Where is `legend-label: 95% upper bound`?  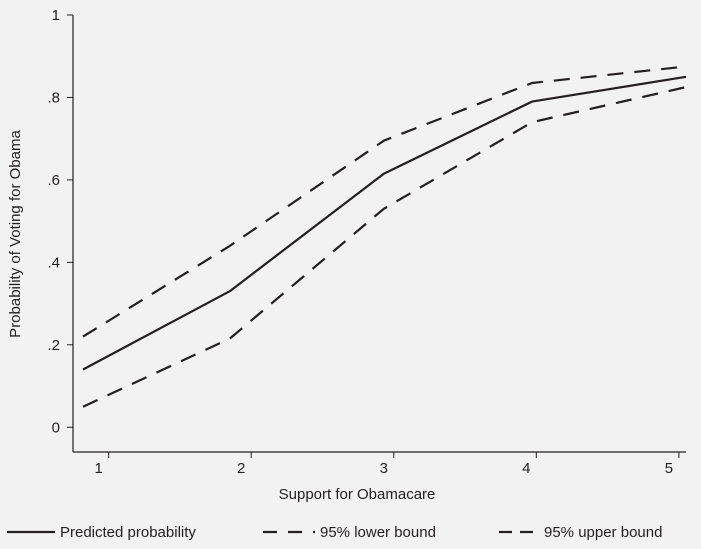
legend-label: 95% upper bound is located at coordinates (603, 532).